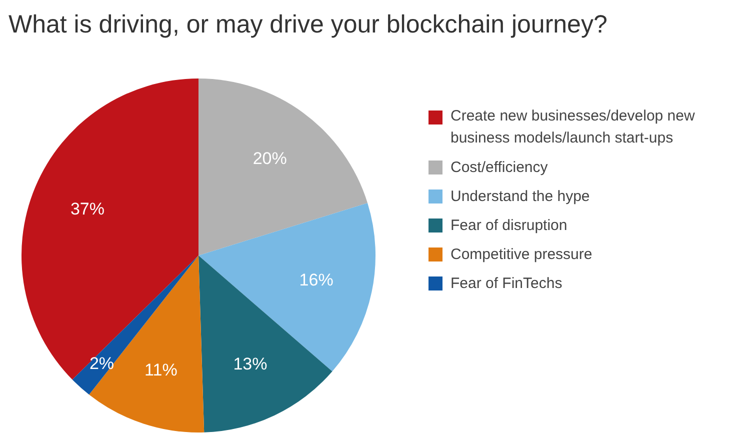 The height and width of the screenshot is (443, 740). Describe the element at coordinates (269, 158) in the screenshot. I see `data-label: 20%` at that location.